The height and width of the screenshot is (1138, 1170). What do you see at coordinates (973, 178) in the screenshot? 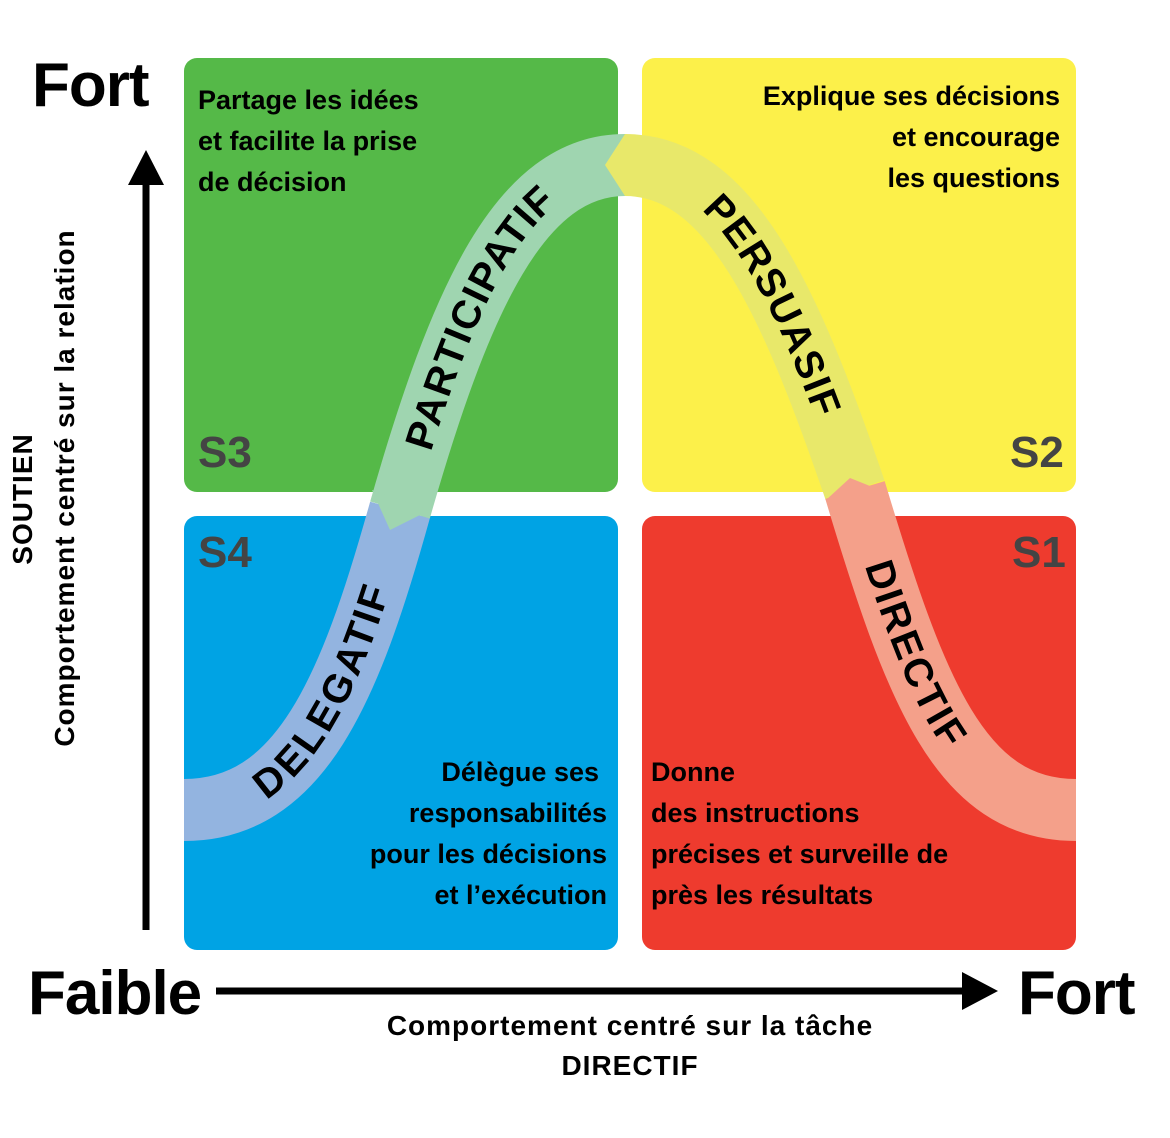
I see `s2-line: les questions` at bounding box center [973, 178].